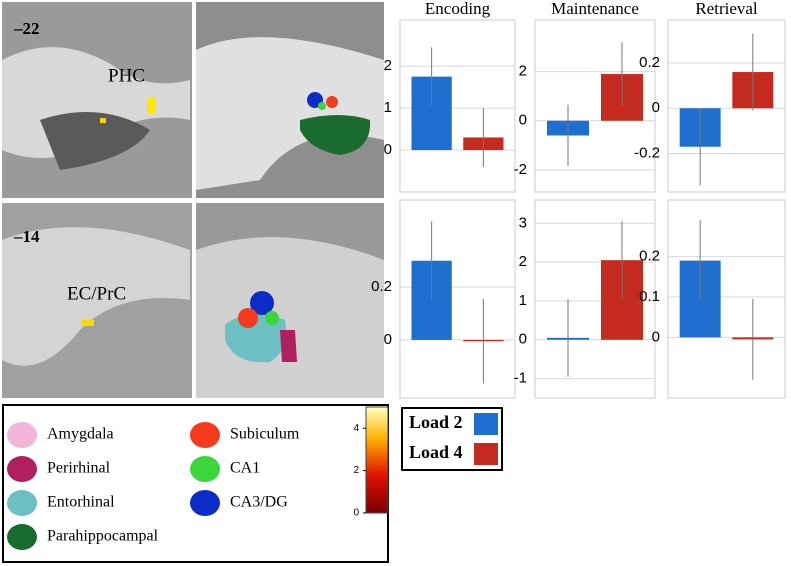  Describe the element at coordinates (595, 9) in the screenshot. I see `chart-title: Maintenance` at that location.